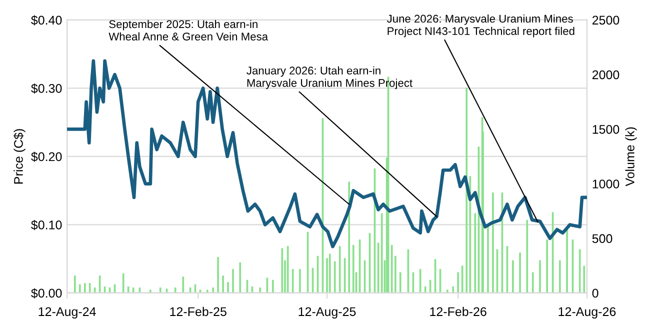 This screenshot has height=327, width=664. What do you see at coordinates (606, 184) in the screenshot?
I see `y2-tick-label: 1000` at bounding box center [606, 184].